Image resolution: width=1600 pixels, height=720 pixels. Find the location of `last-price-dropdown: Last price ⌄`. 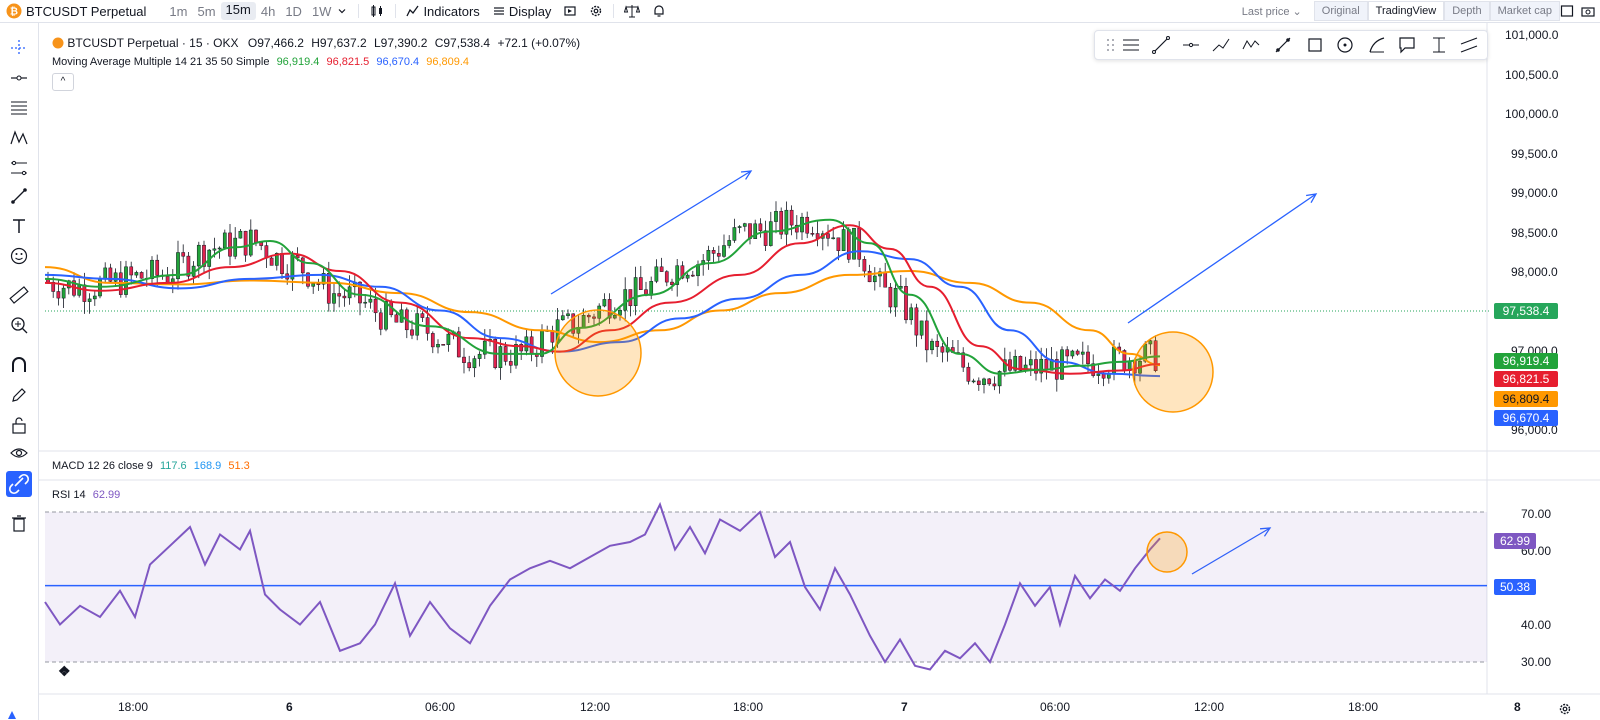

last-price-dropdown: Last price ⌄ is located at coordinates (1272, 11).